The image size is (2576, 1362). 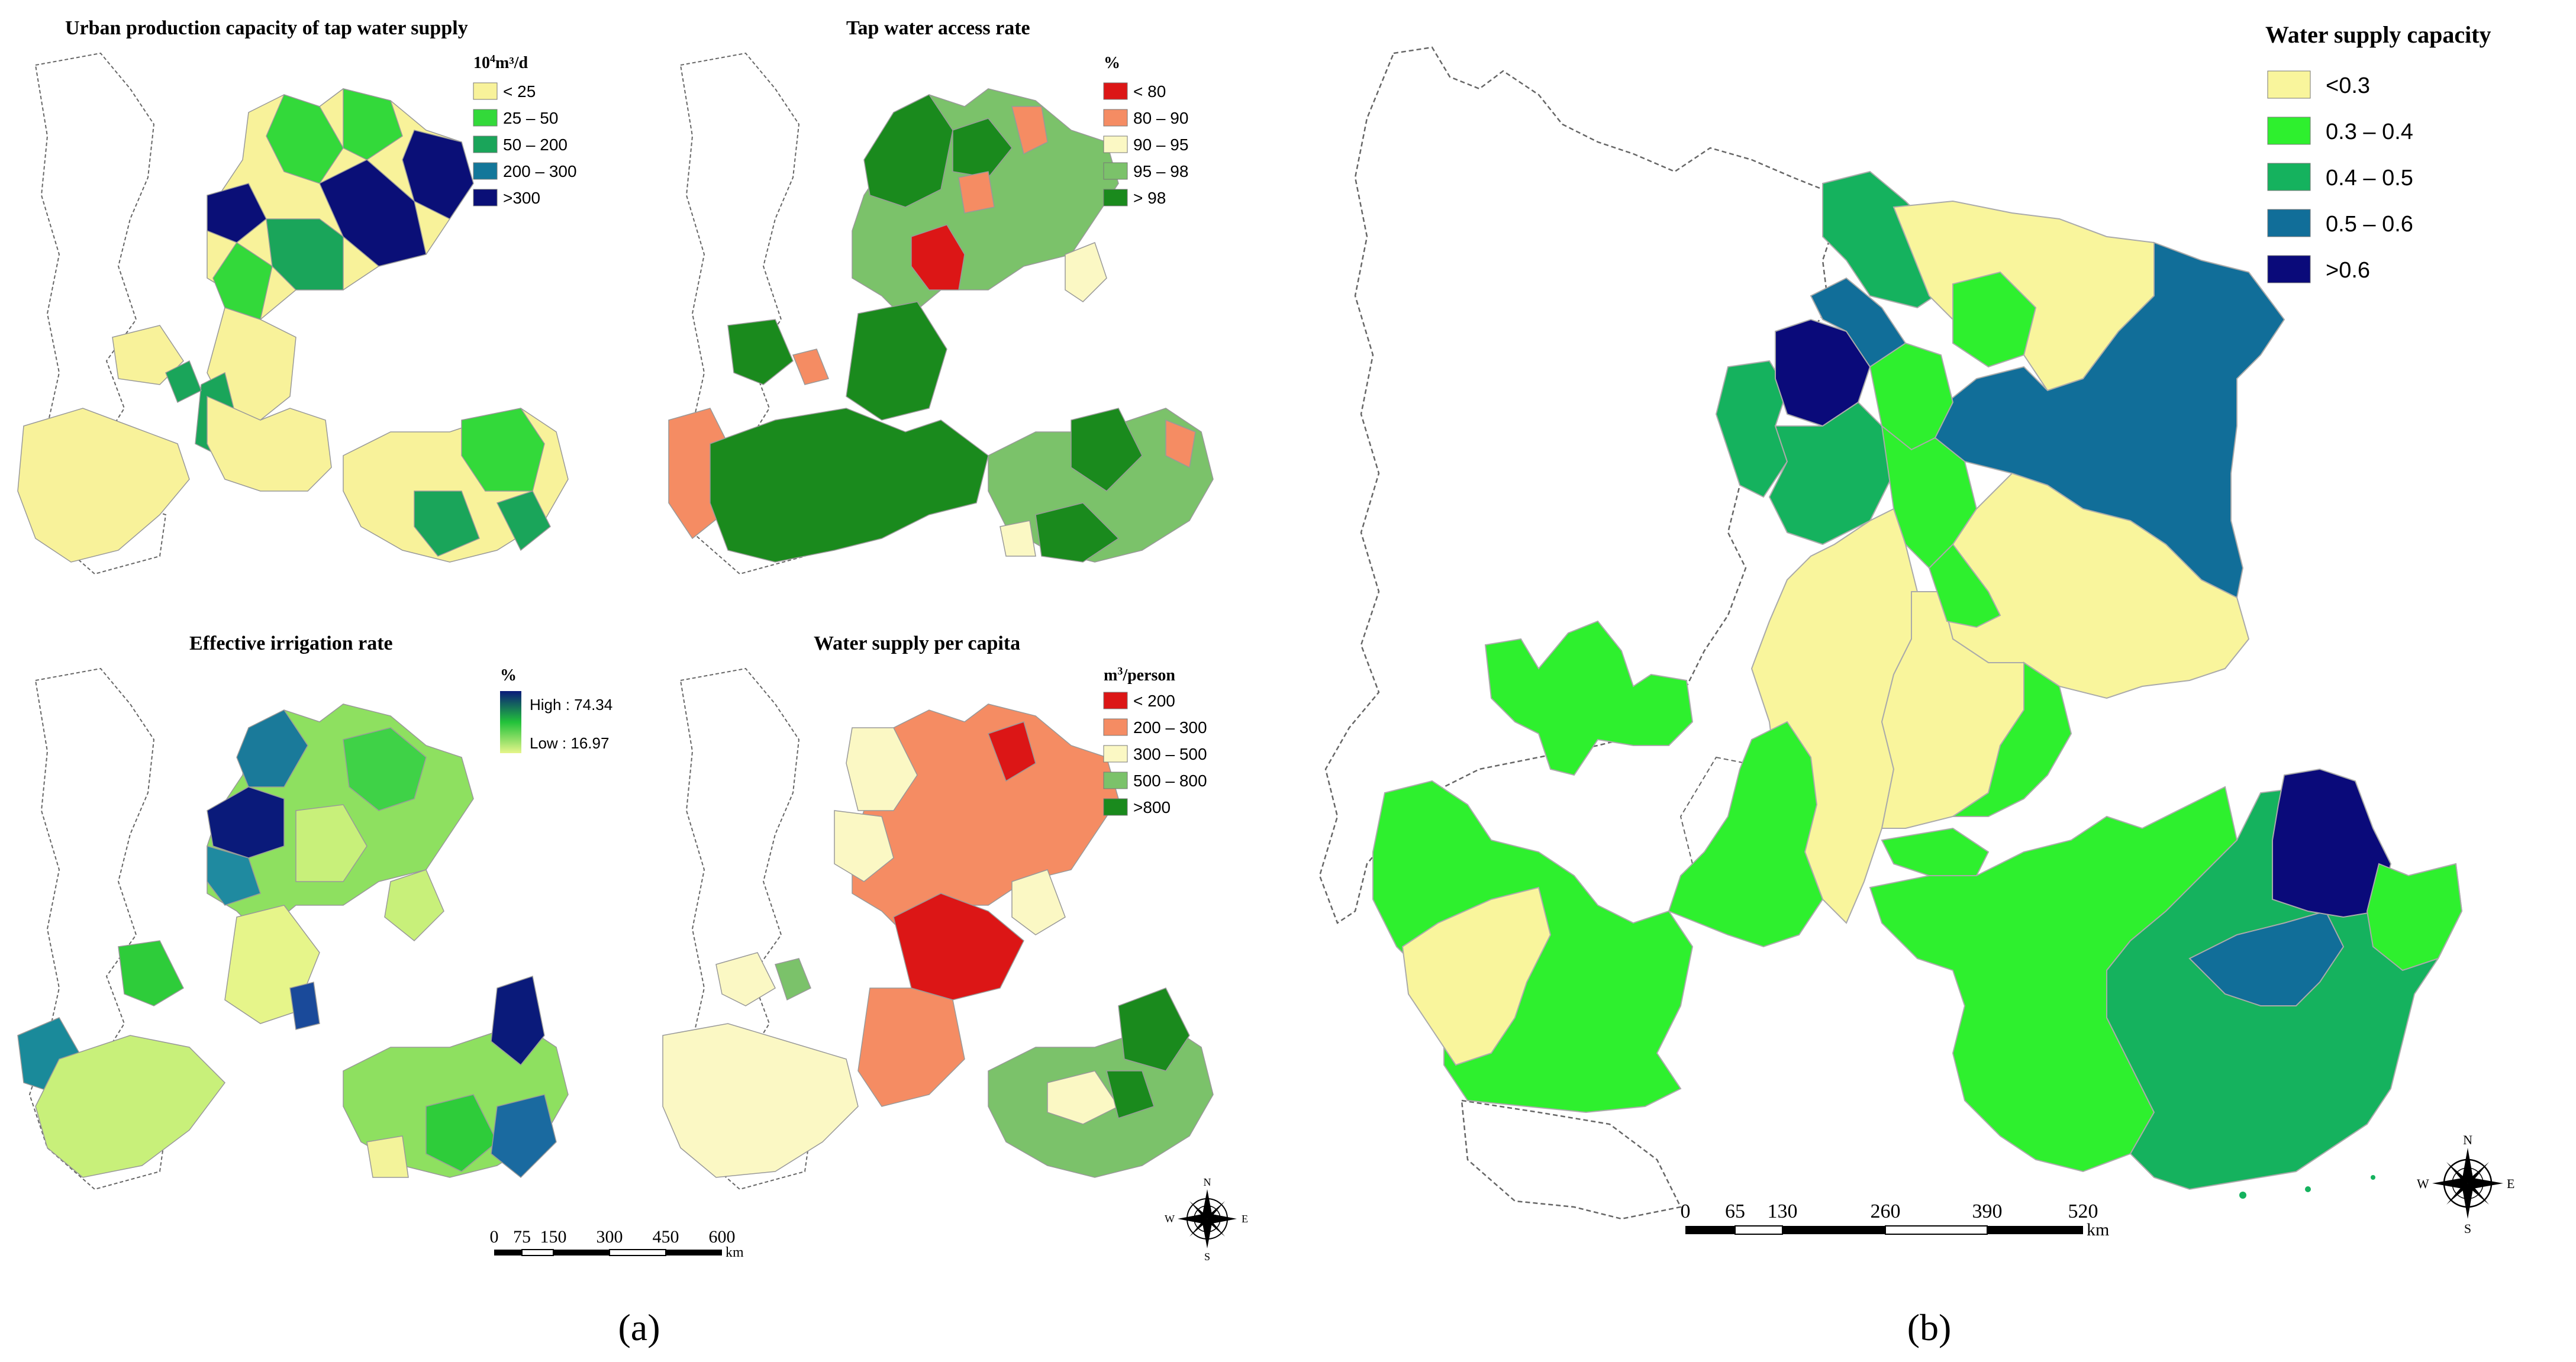 I want to click on compass-b-s: S, so click(x=2467, y=1228).